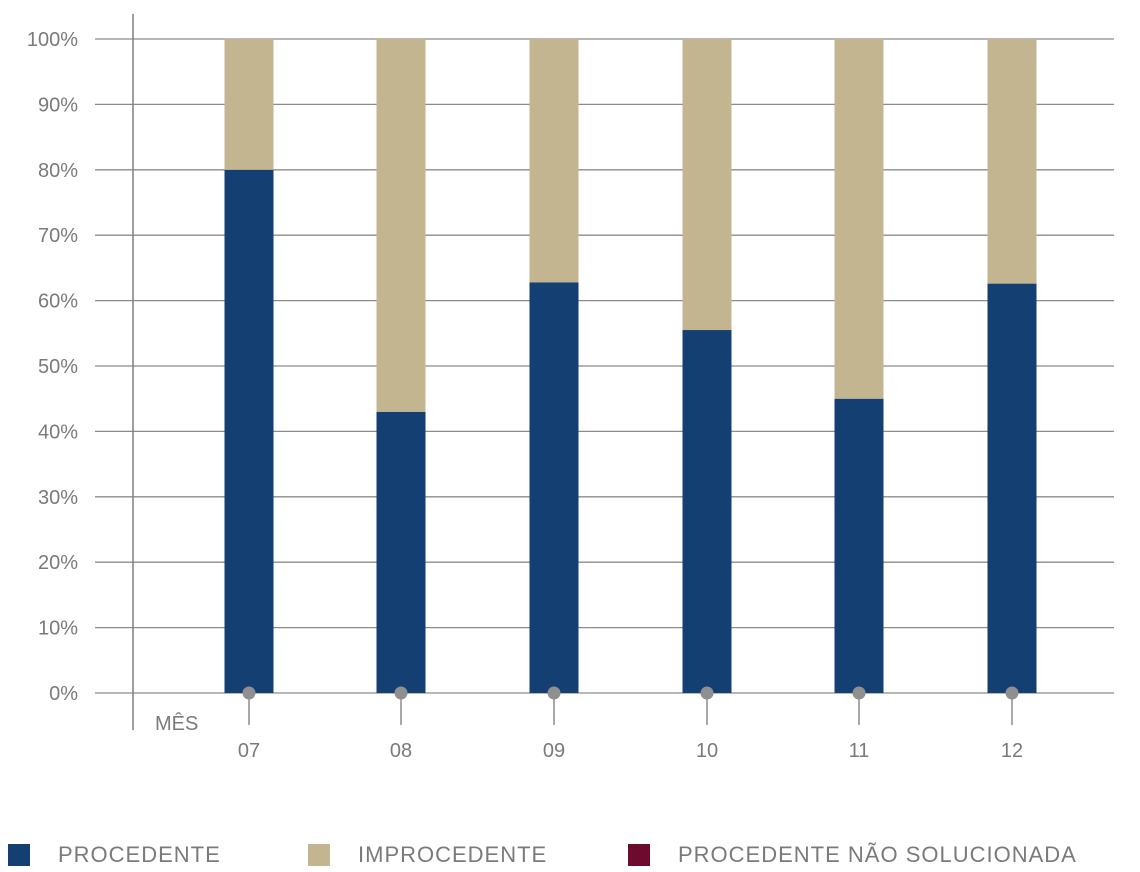  I want to click on y-tick-label: 30%, so click(58, 498).